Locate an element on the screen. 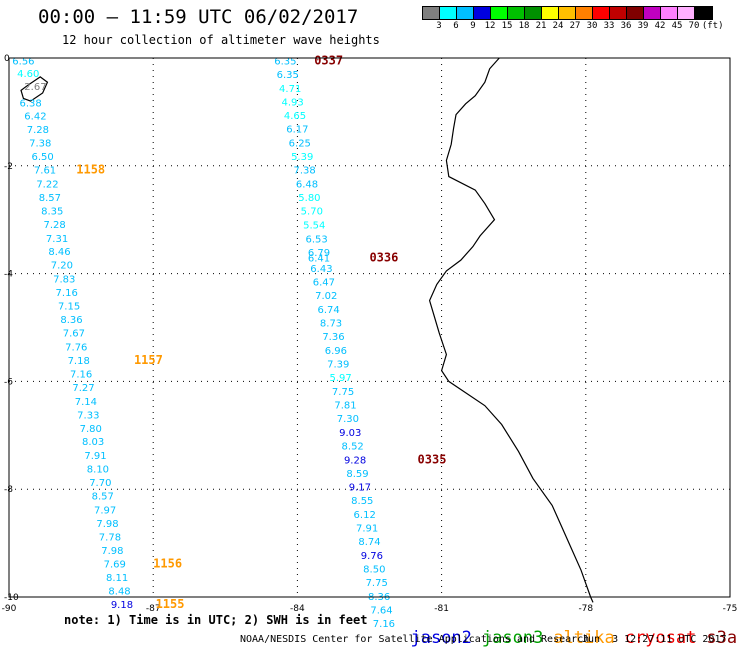 The height and width of the screenshot is (650, 740). colorbar-label: 24 is located at coordinates (558, 26).